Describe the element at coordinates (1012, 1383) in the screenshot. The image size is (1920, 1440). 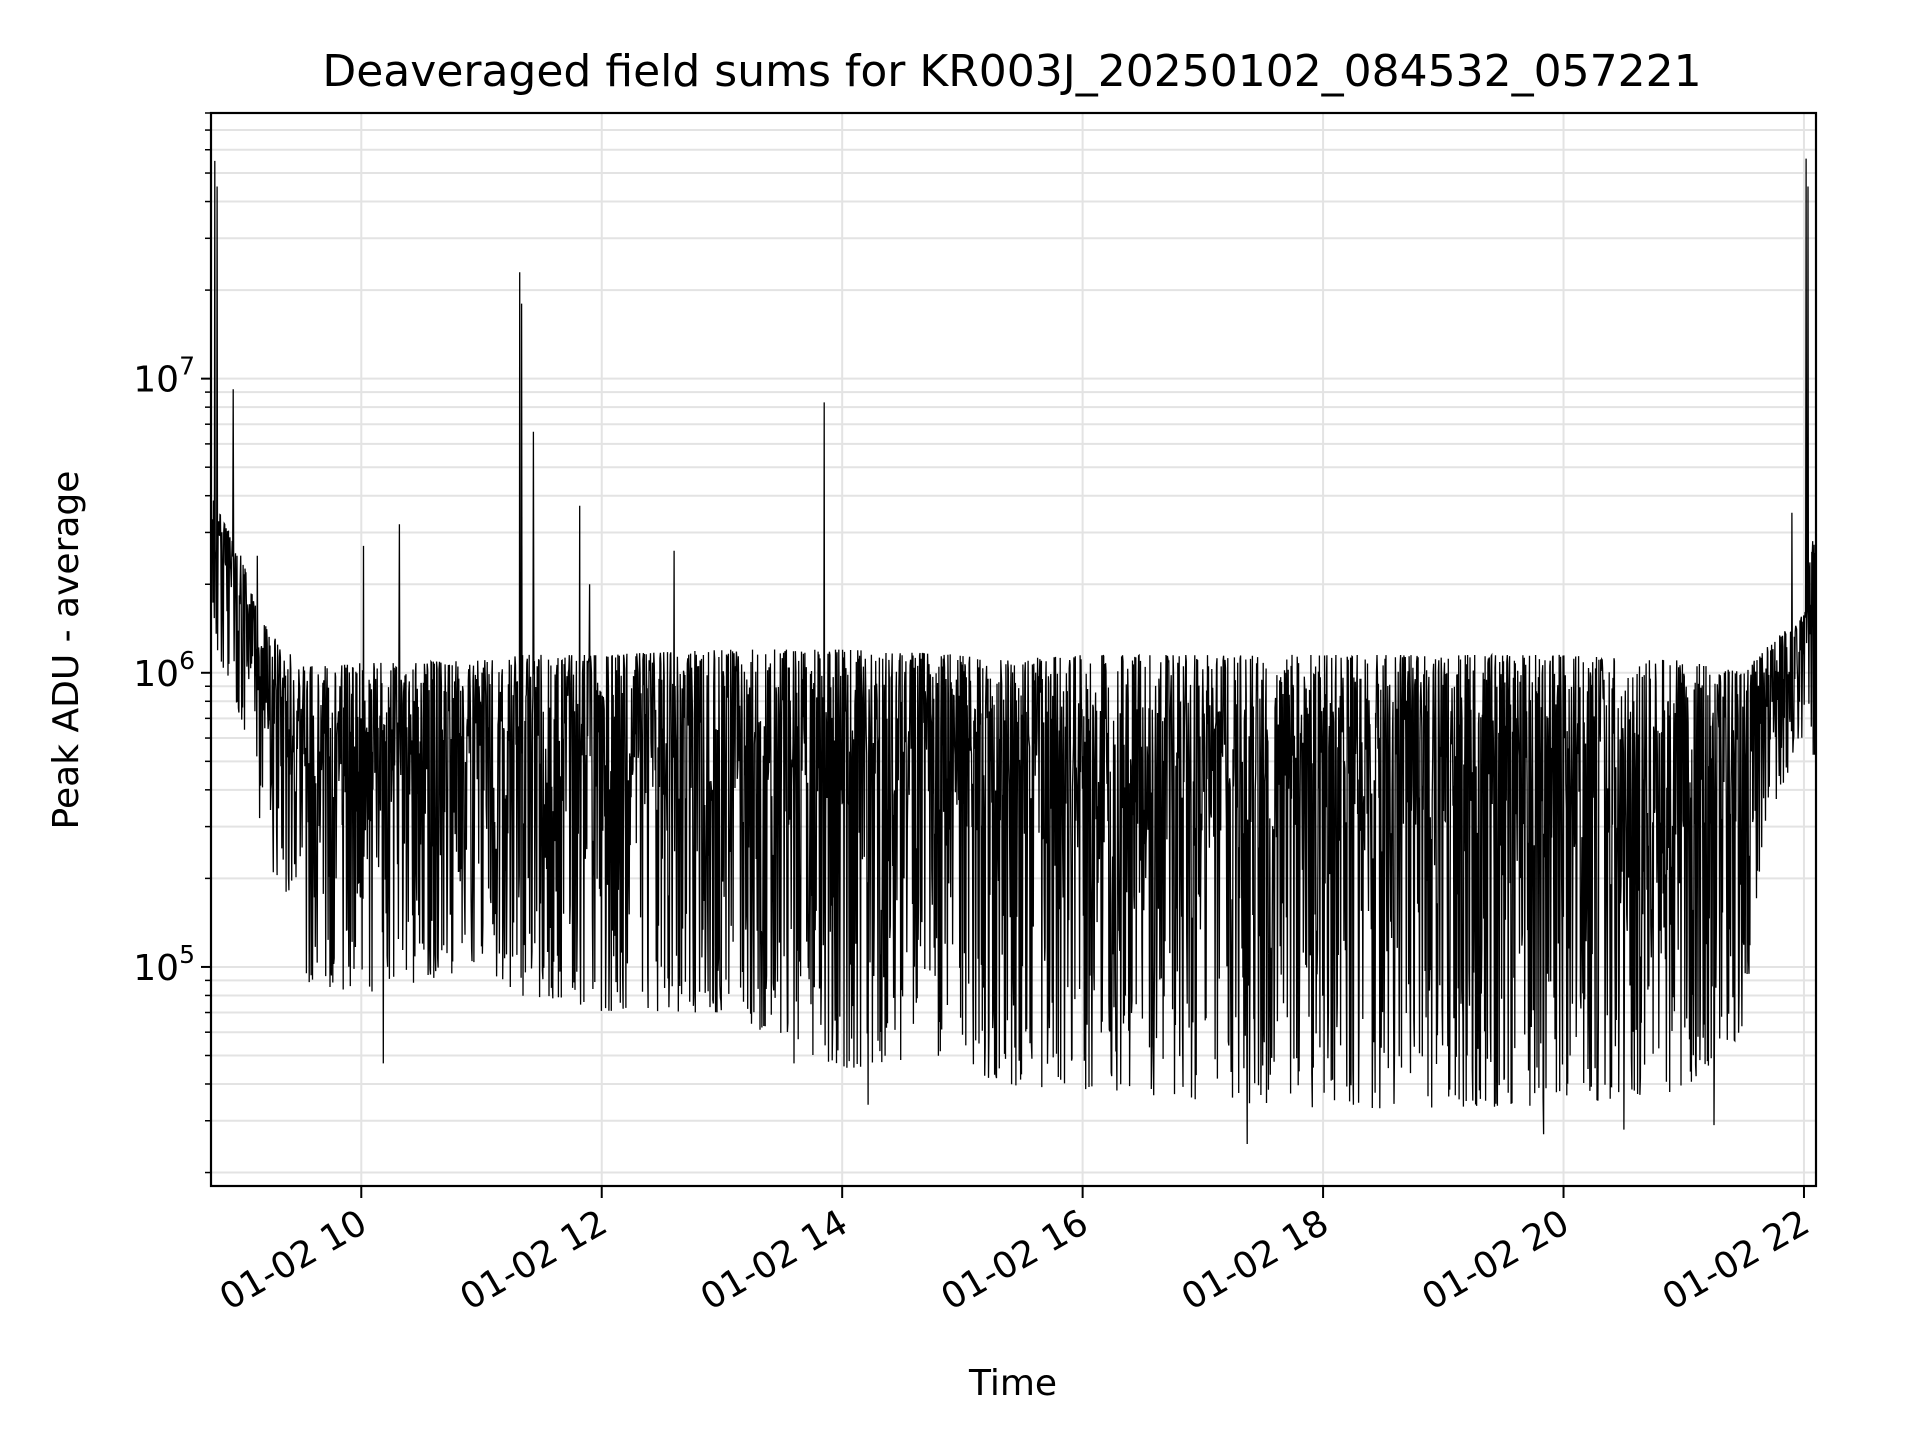
I see `x-axis-label: Time` at that location.